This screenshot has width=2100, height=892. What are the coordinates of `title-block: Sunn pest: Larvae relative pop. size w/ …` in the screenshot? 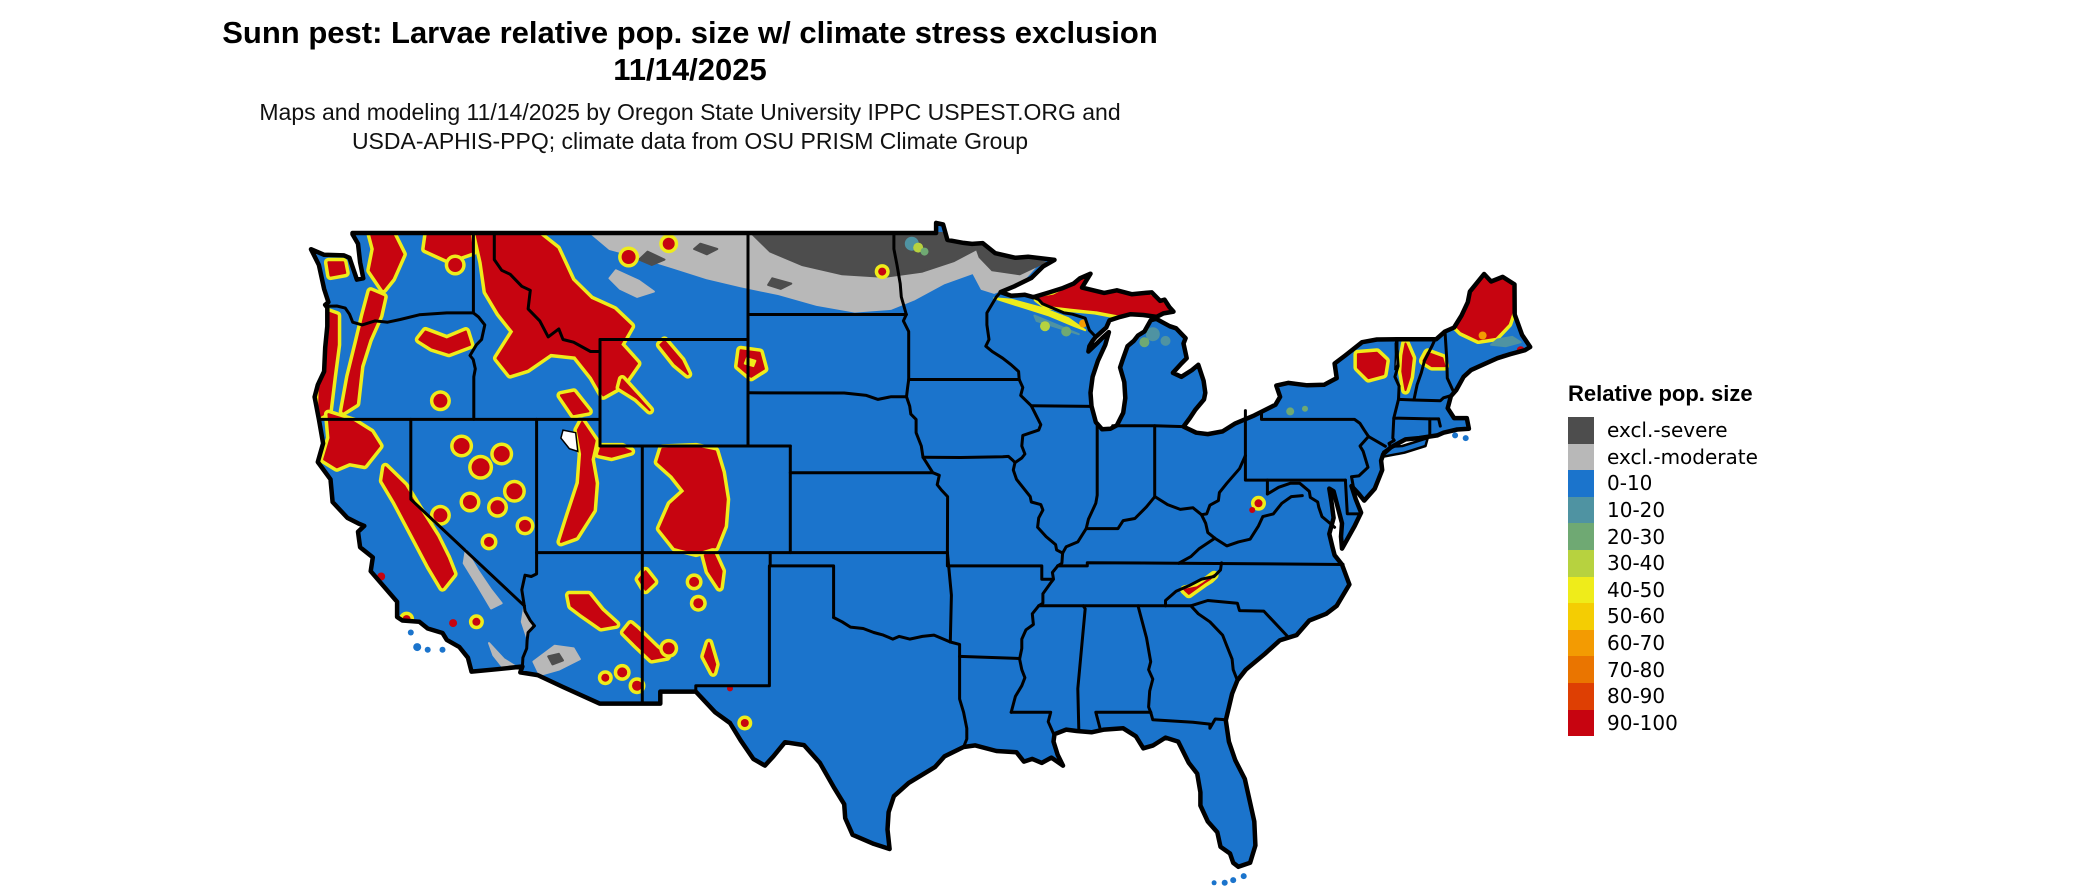 It's located at (690, 85).